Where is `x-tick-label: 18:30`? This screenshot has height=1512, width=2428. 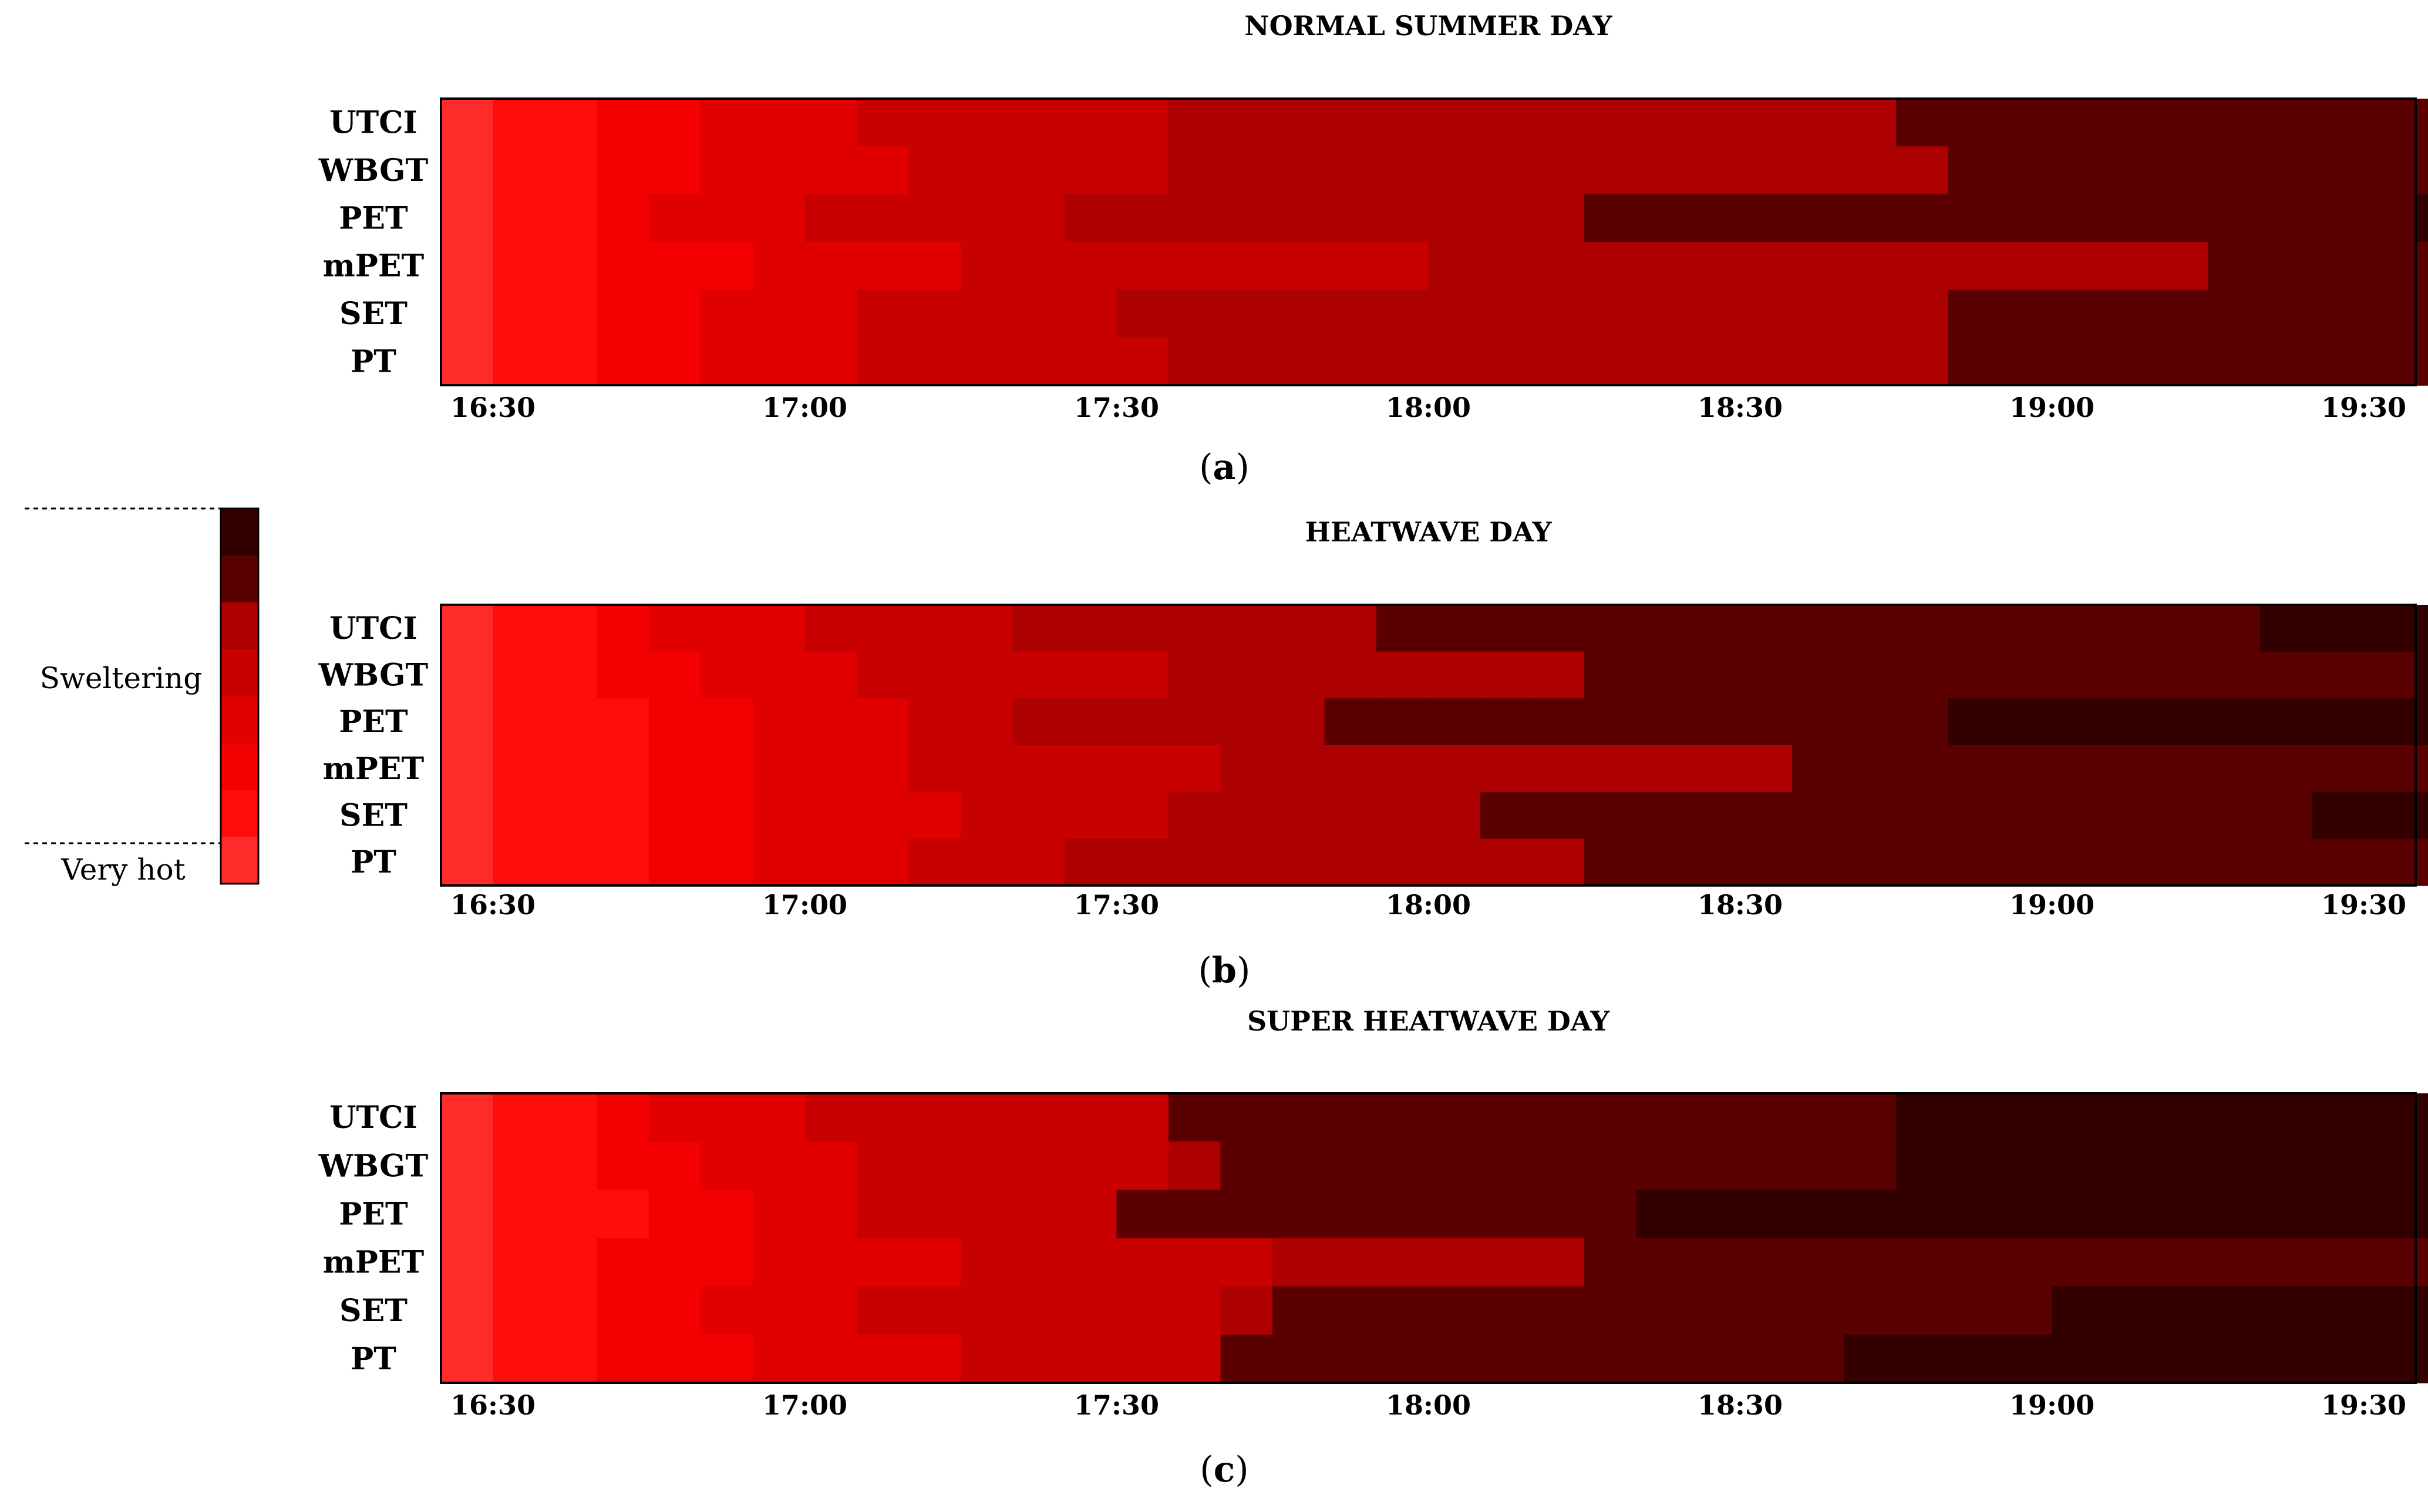
x-tick-label: 18:30 is located at coordinates (1740, 905).